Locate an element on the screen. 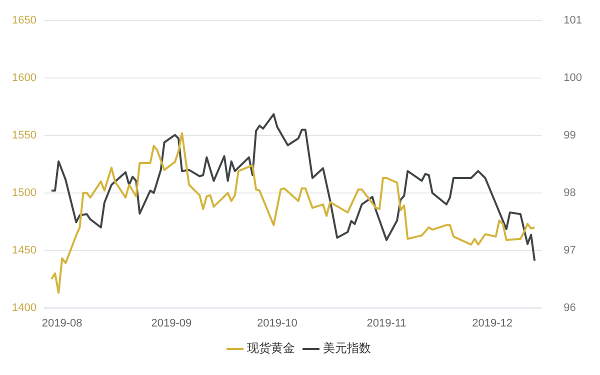  y-tick-label: 1450 is located at coordinates (24, 250).